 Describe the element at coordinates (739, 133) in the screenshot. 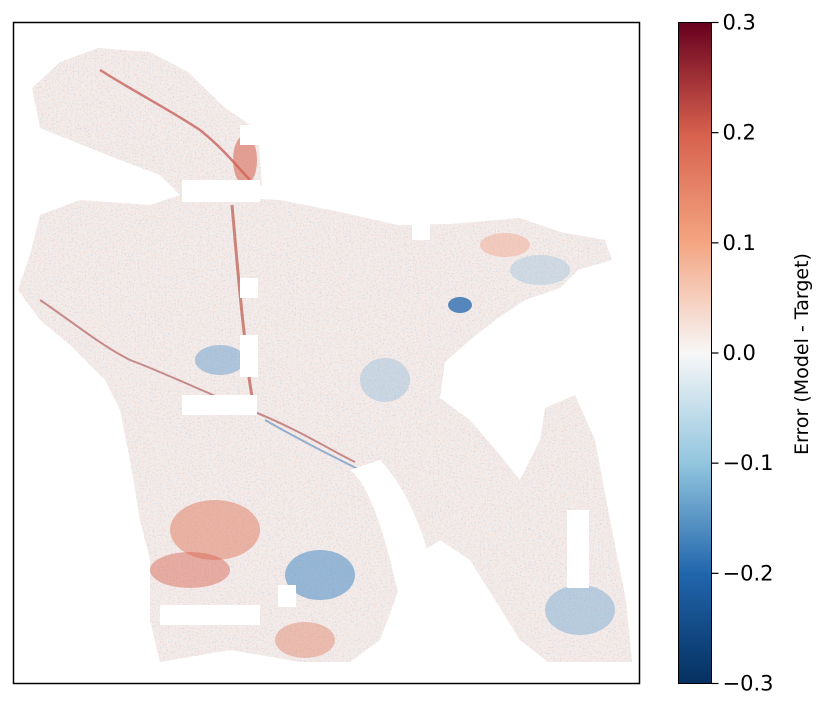

I see `colorbar-tick-label: 0.2` at that location.